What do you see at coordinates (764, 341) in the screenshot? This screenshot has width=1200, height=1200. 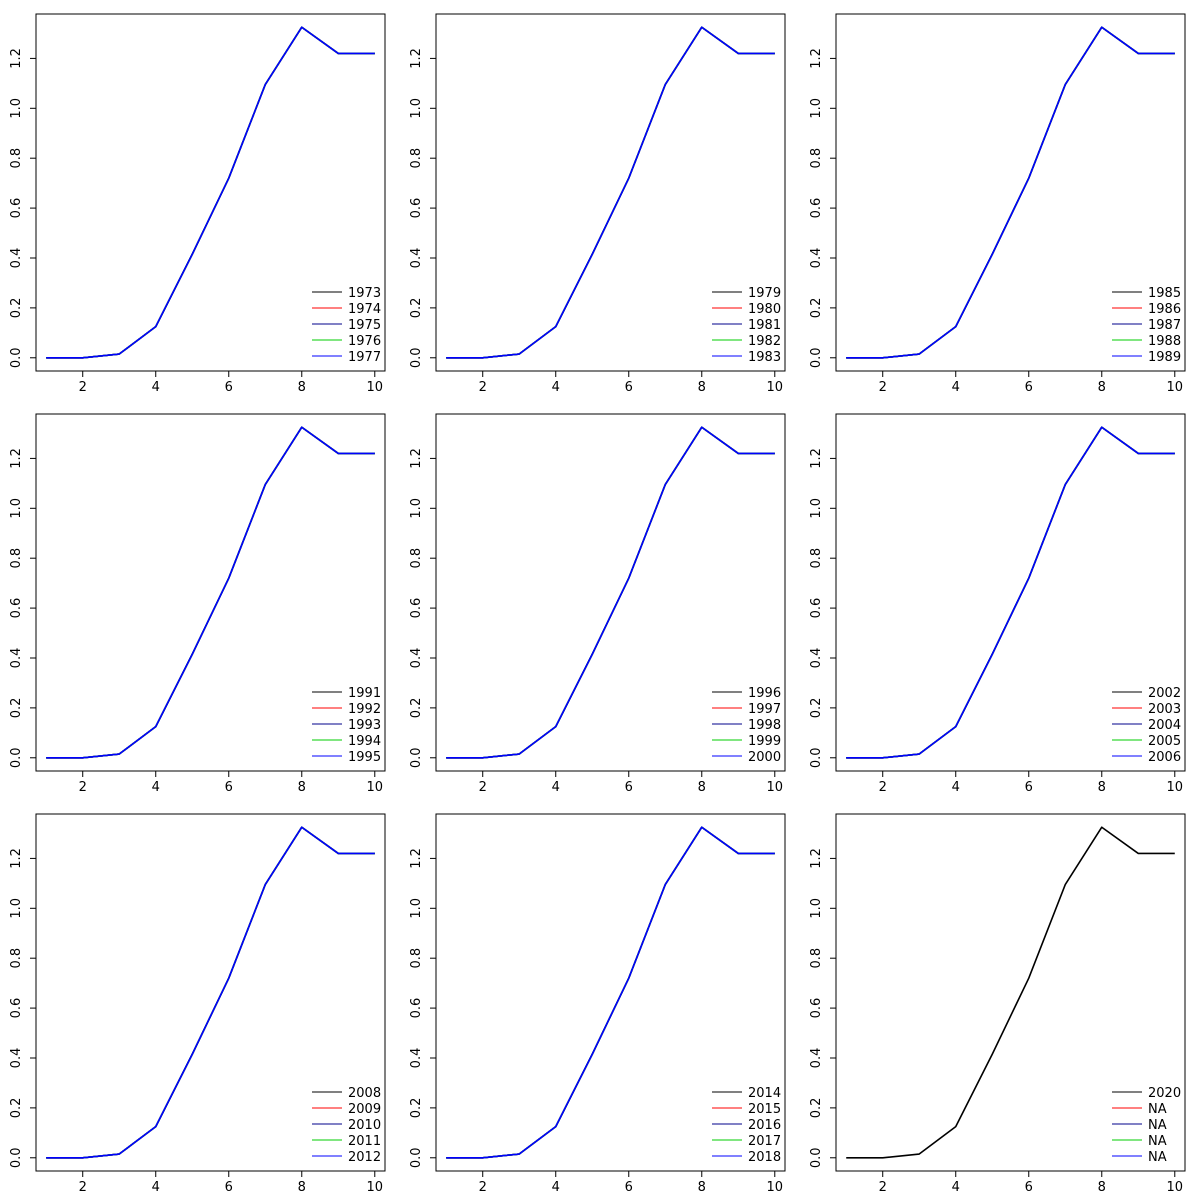 I see `legend-label: 1982` at bounding box center [764, 341].